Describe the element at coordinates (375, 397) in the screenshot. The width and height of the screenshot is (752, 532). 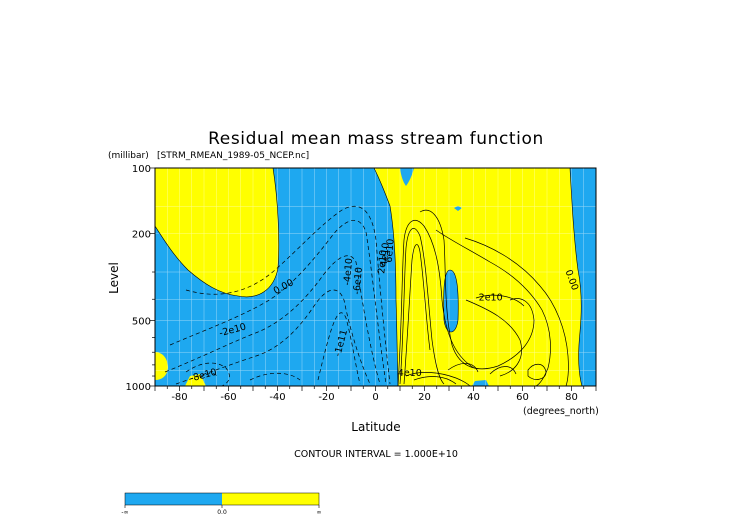
I see `x-tick-label: 0` at that location.